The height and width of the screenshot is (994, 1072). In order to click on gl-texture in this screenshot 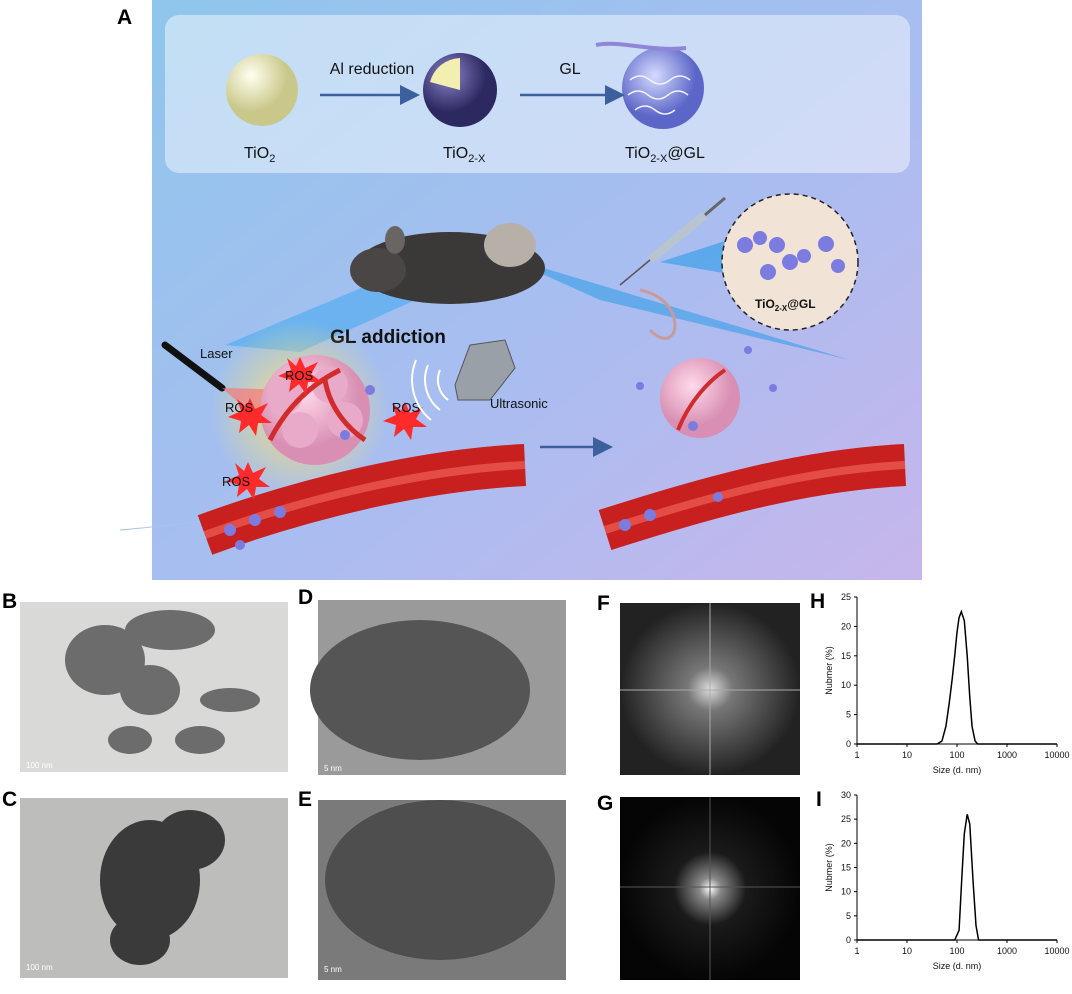, I will do `click(659, 95)`.